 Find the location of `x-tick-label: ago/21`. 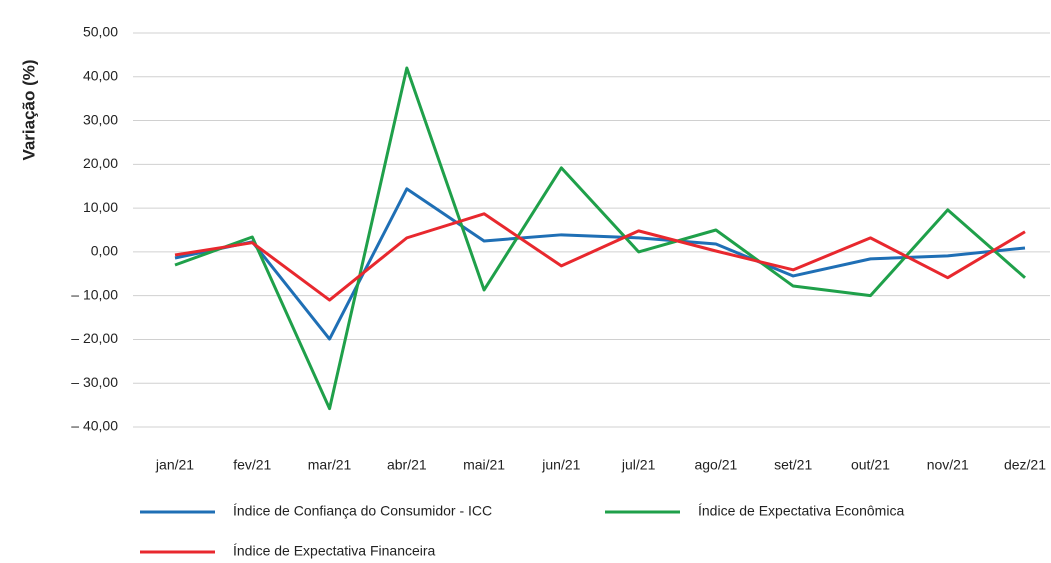

x-tick-label: ago/21 is located at coordinates (715, 465).